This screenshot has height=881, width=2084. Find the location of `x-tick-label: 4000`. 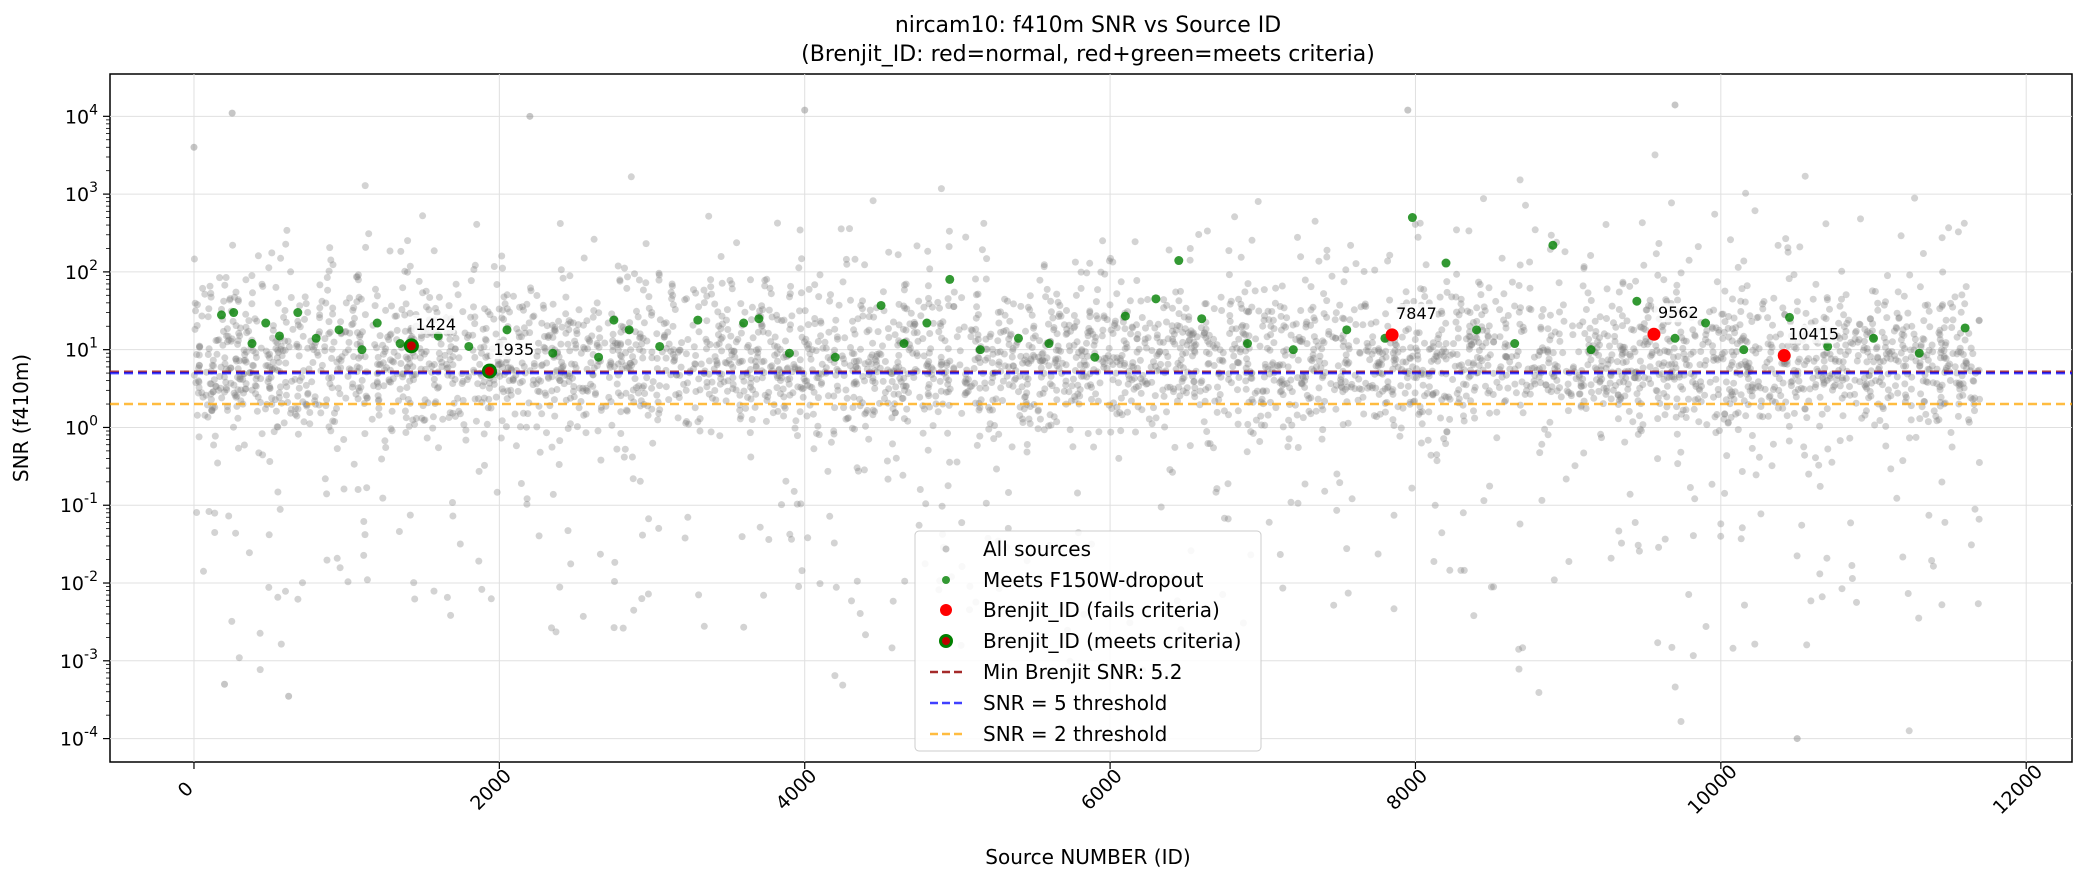

x-tick-label: 4000 is located at coordinates (797, 790).